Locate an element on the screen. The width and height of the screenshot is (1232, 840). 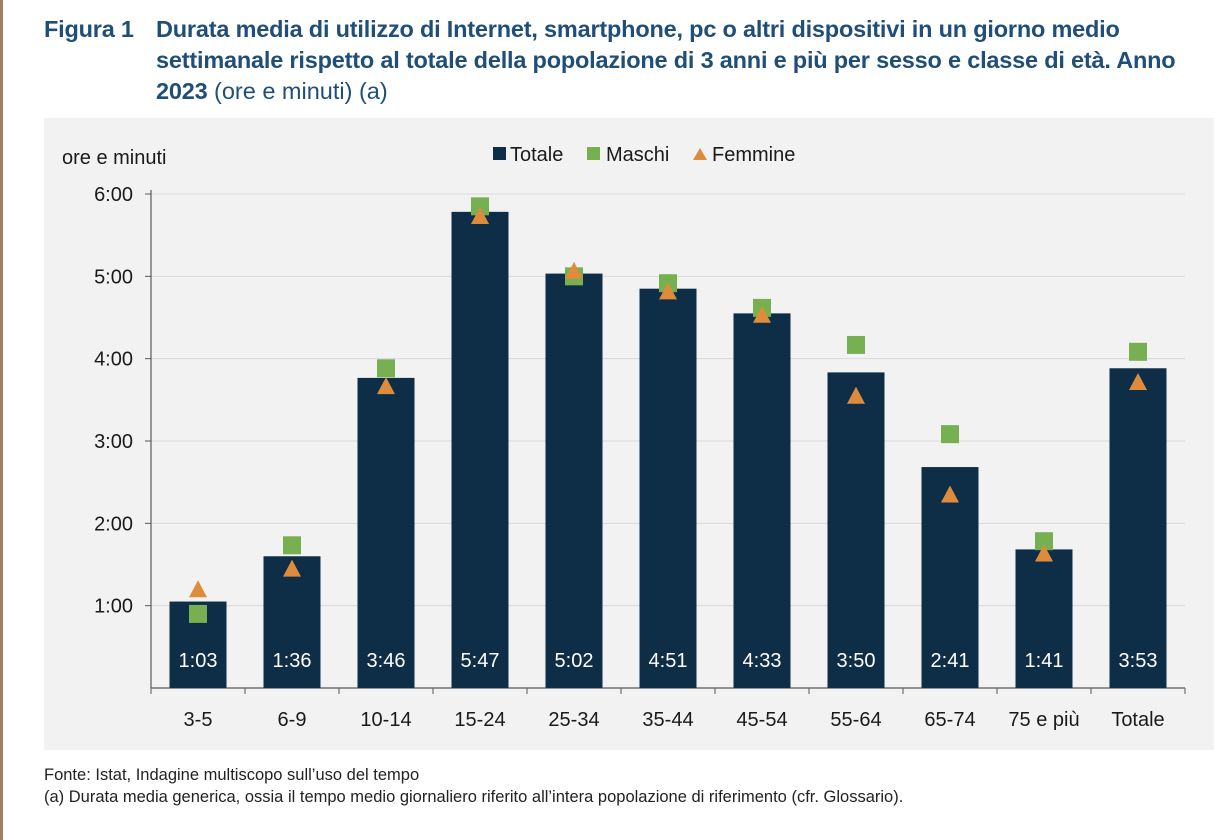
legend-totale-swatch is located at coordinates (499, 153).